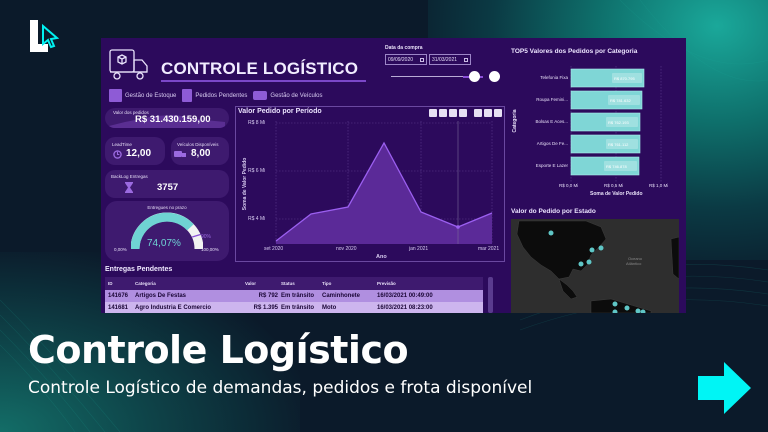  Describe the element at coordinates (494, 76) in the screenshot. I see `slider-end-thumb` at that location.